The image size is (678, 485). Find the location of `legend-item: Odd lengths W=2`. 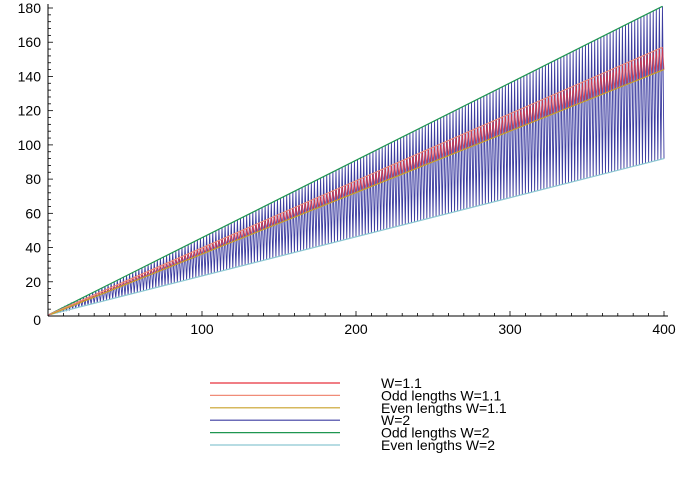

legend-item: Odd lengths W=2 is located at coordinates (350, 433).